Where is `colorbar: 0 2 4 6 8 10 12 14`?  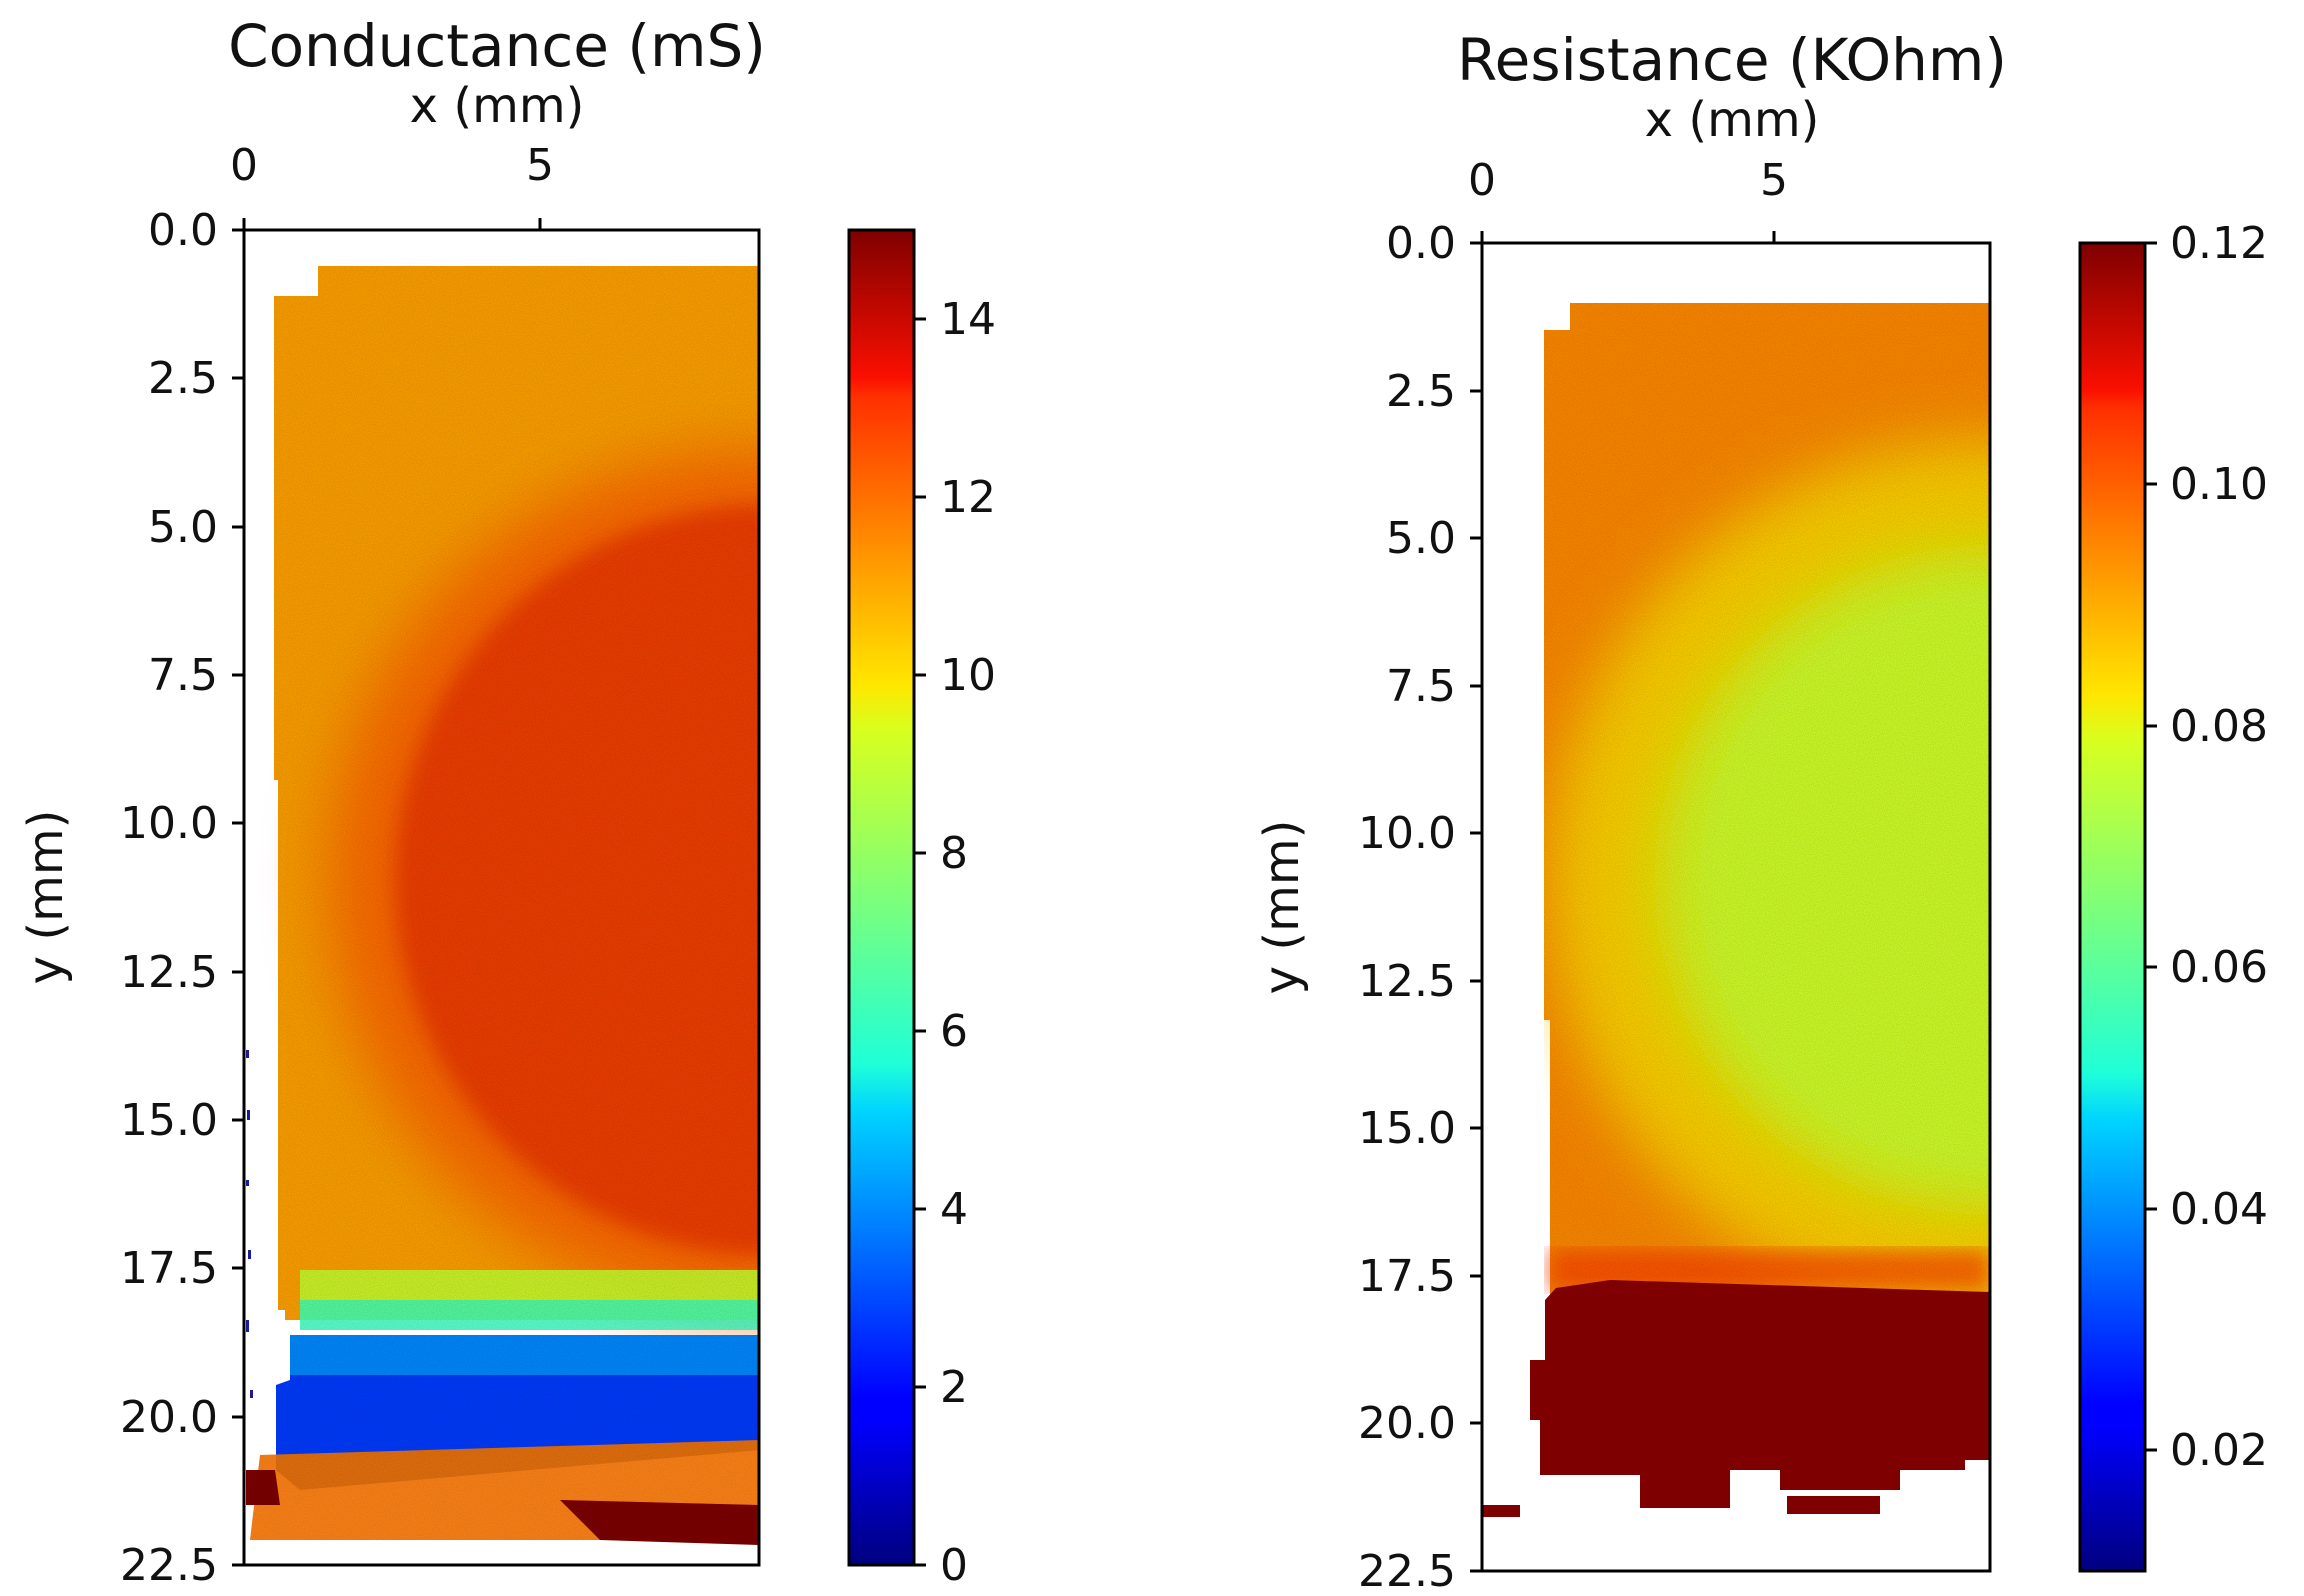
colorbar: 0 2 4 6 8 10 12 14 is located at coordinates (921, 909).